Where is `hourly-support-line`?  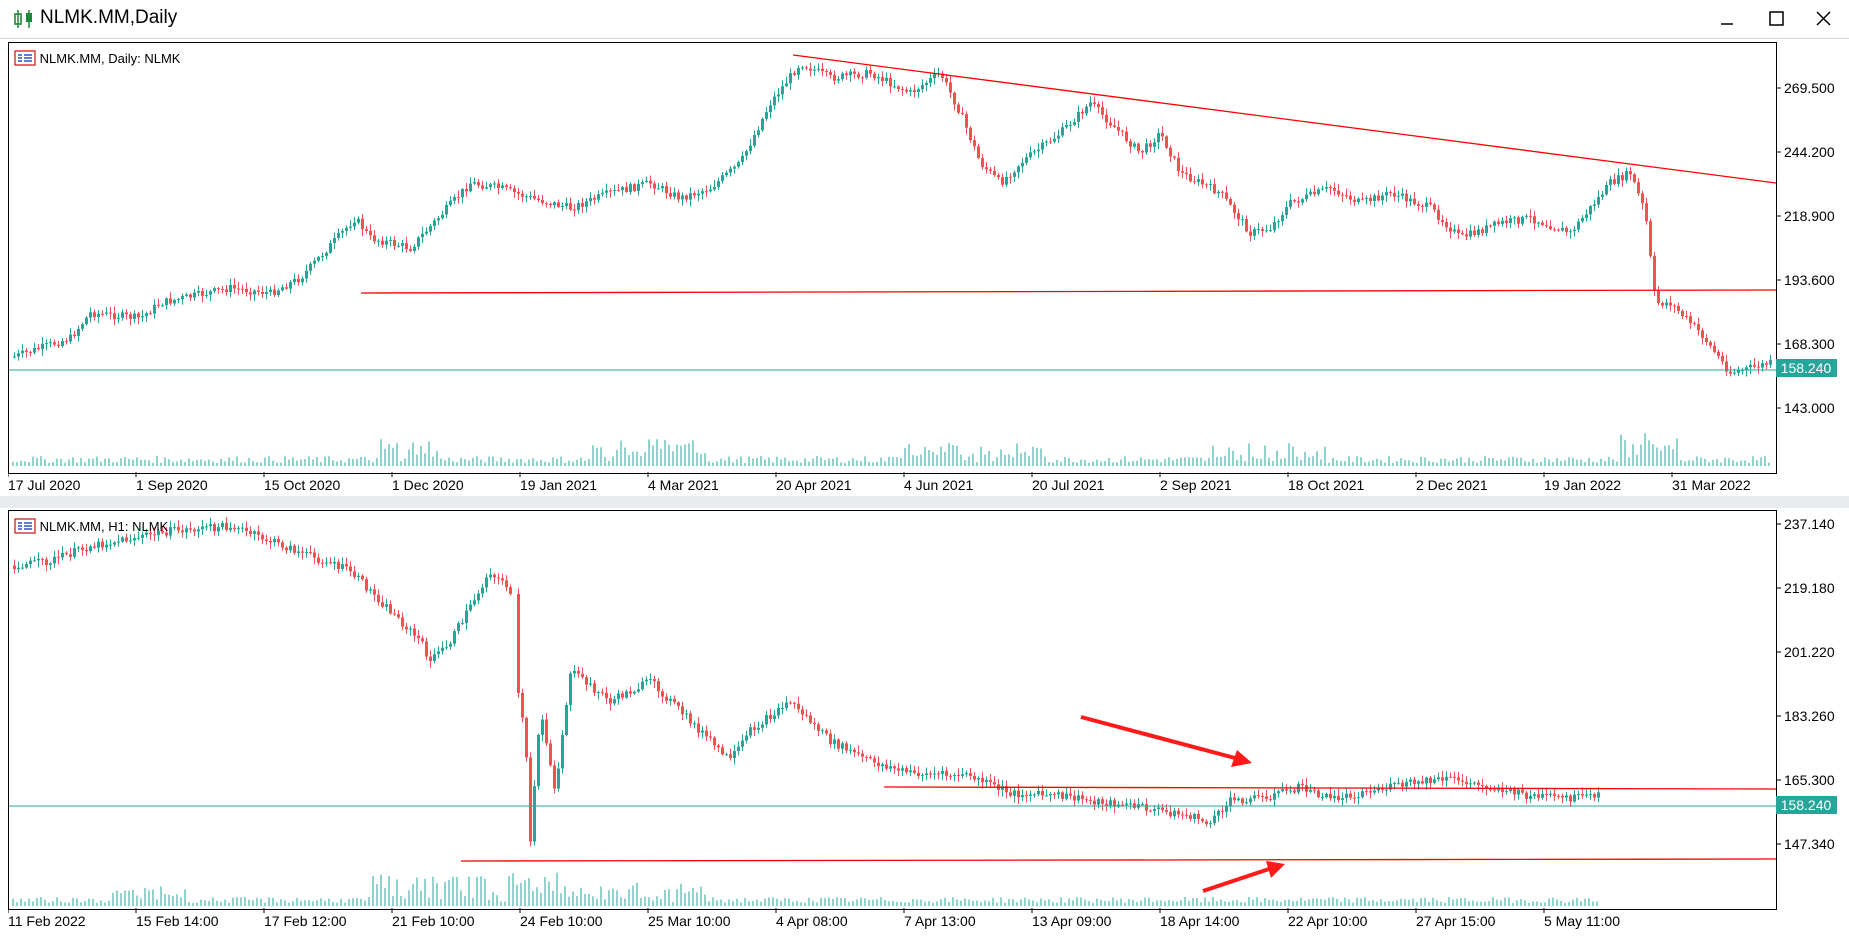 hourly-support-line is located at coordinates (1118, 860).